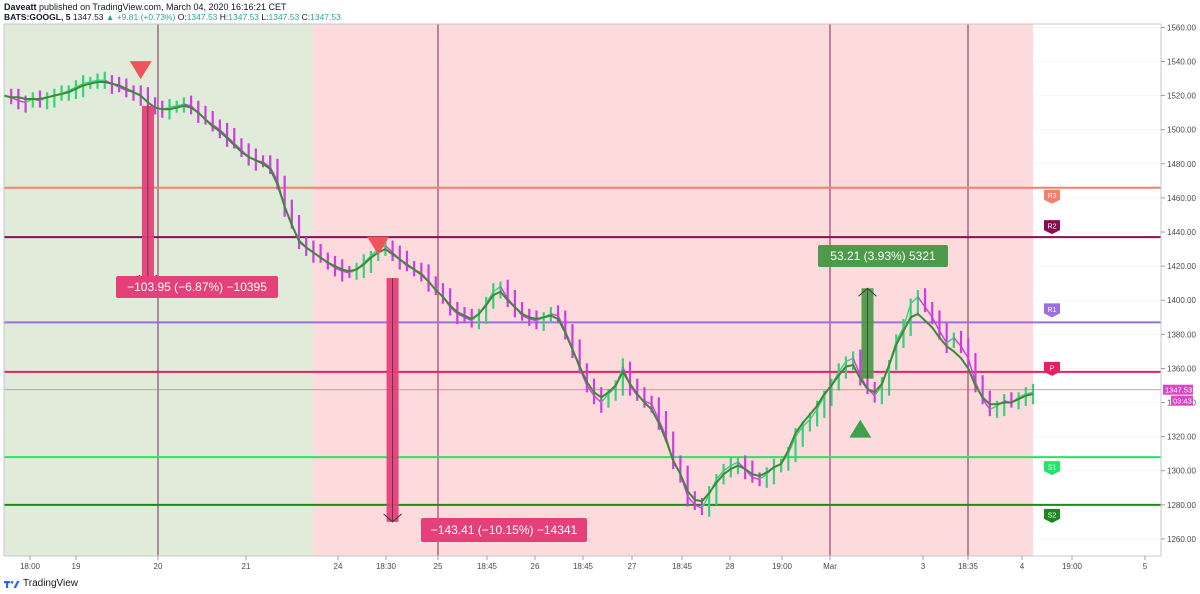 Image resolution: width=1200 pixels, height=594 pixels. I want to click on pivot-tag-label: S1, so click(1052, 468).